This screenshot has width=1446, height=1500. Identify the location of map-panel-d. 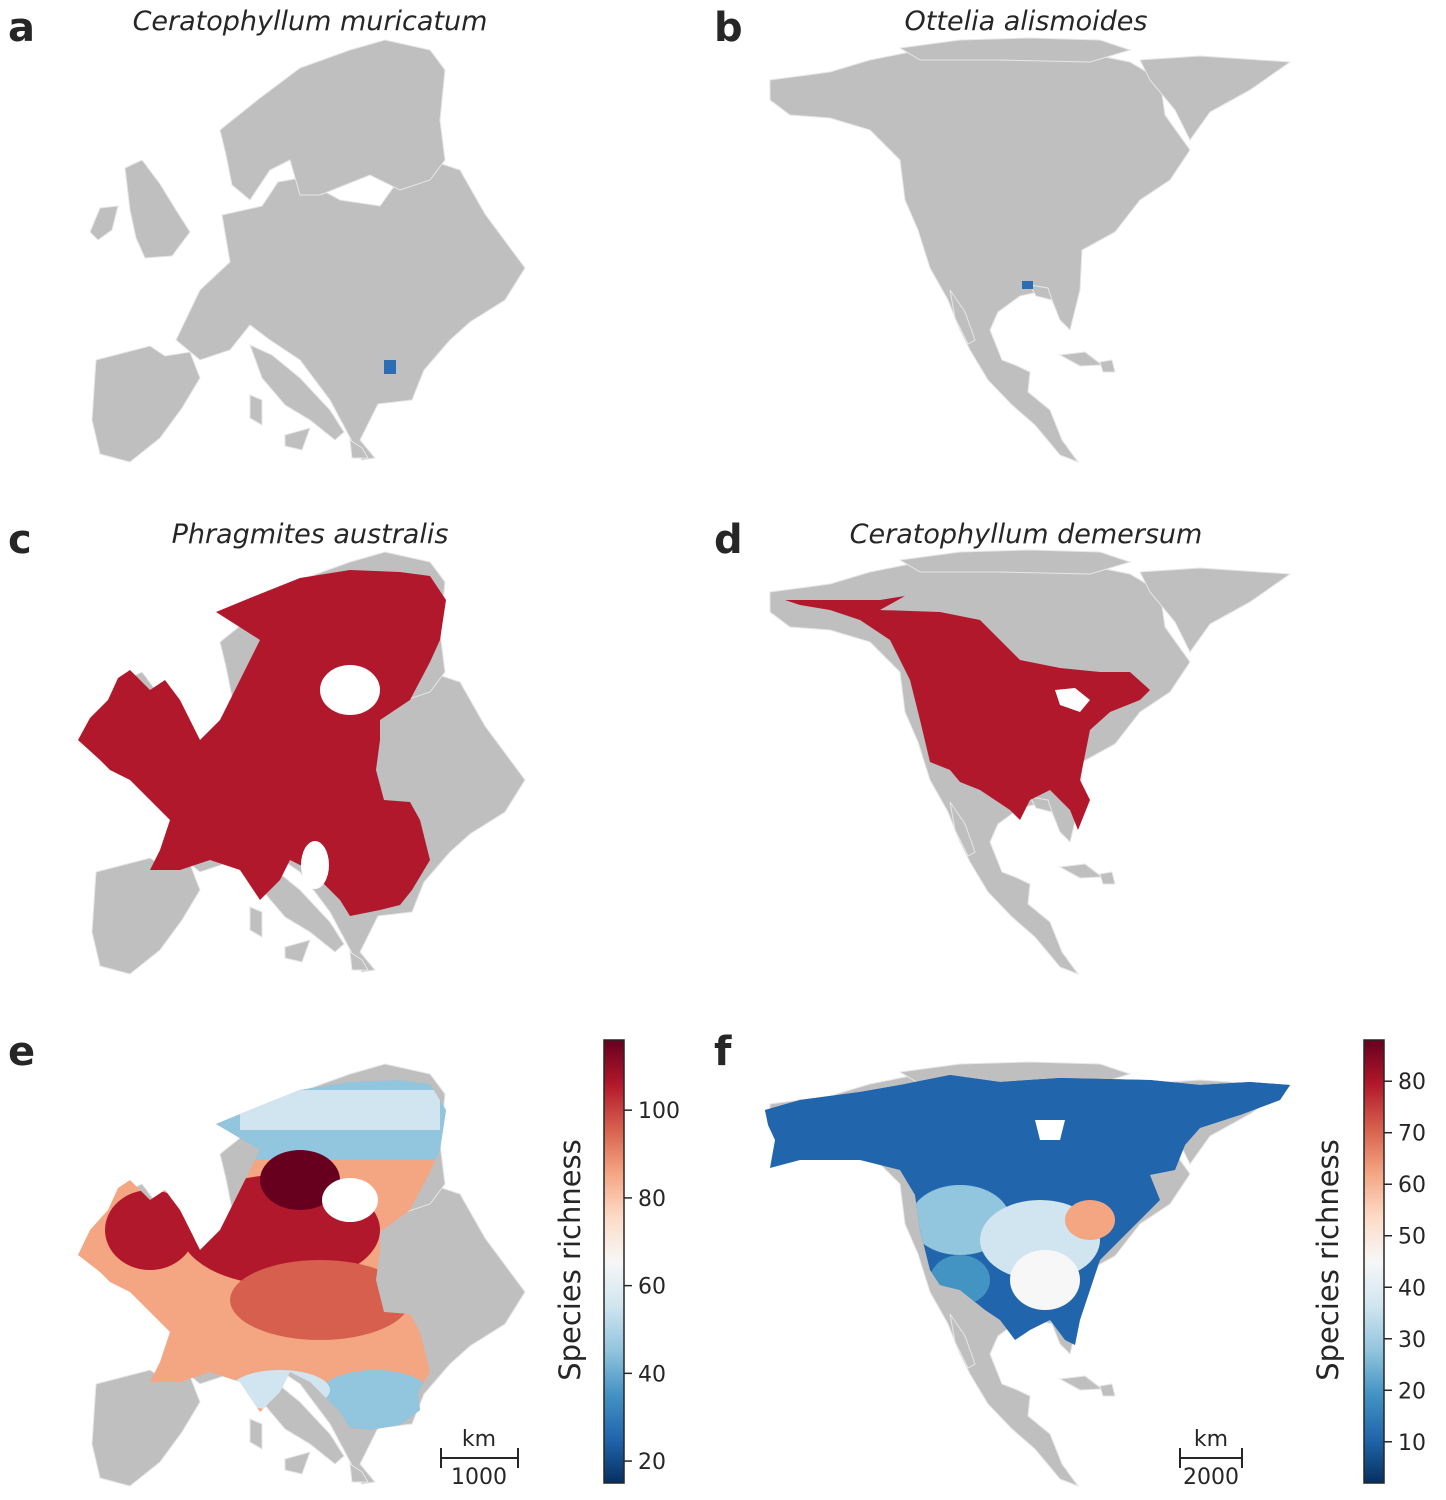
(1030, 762).